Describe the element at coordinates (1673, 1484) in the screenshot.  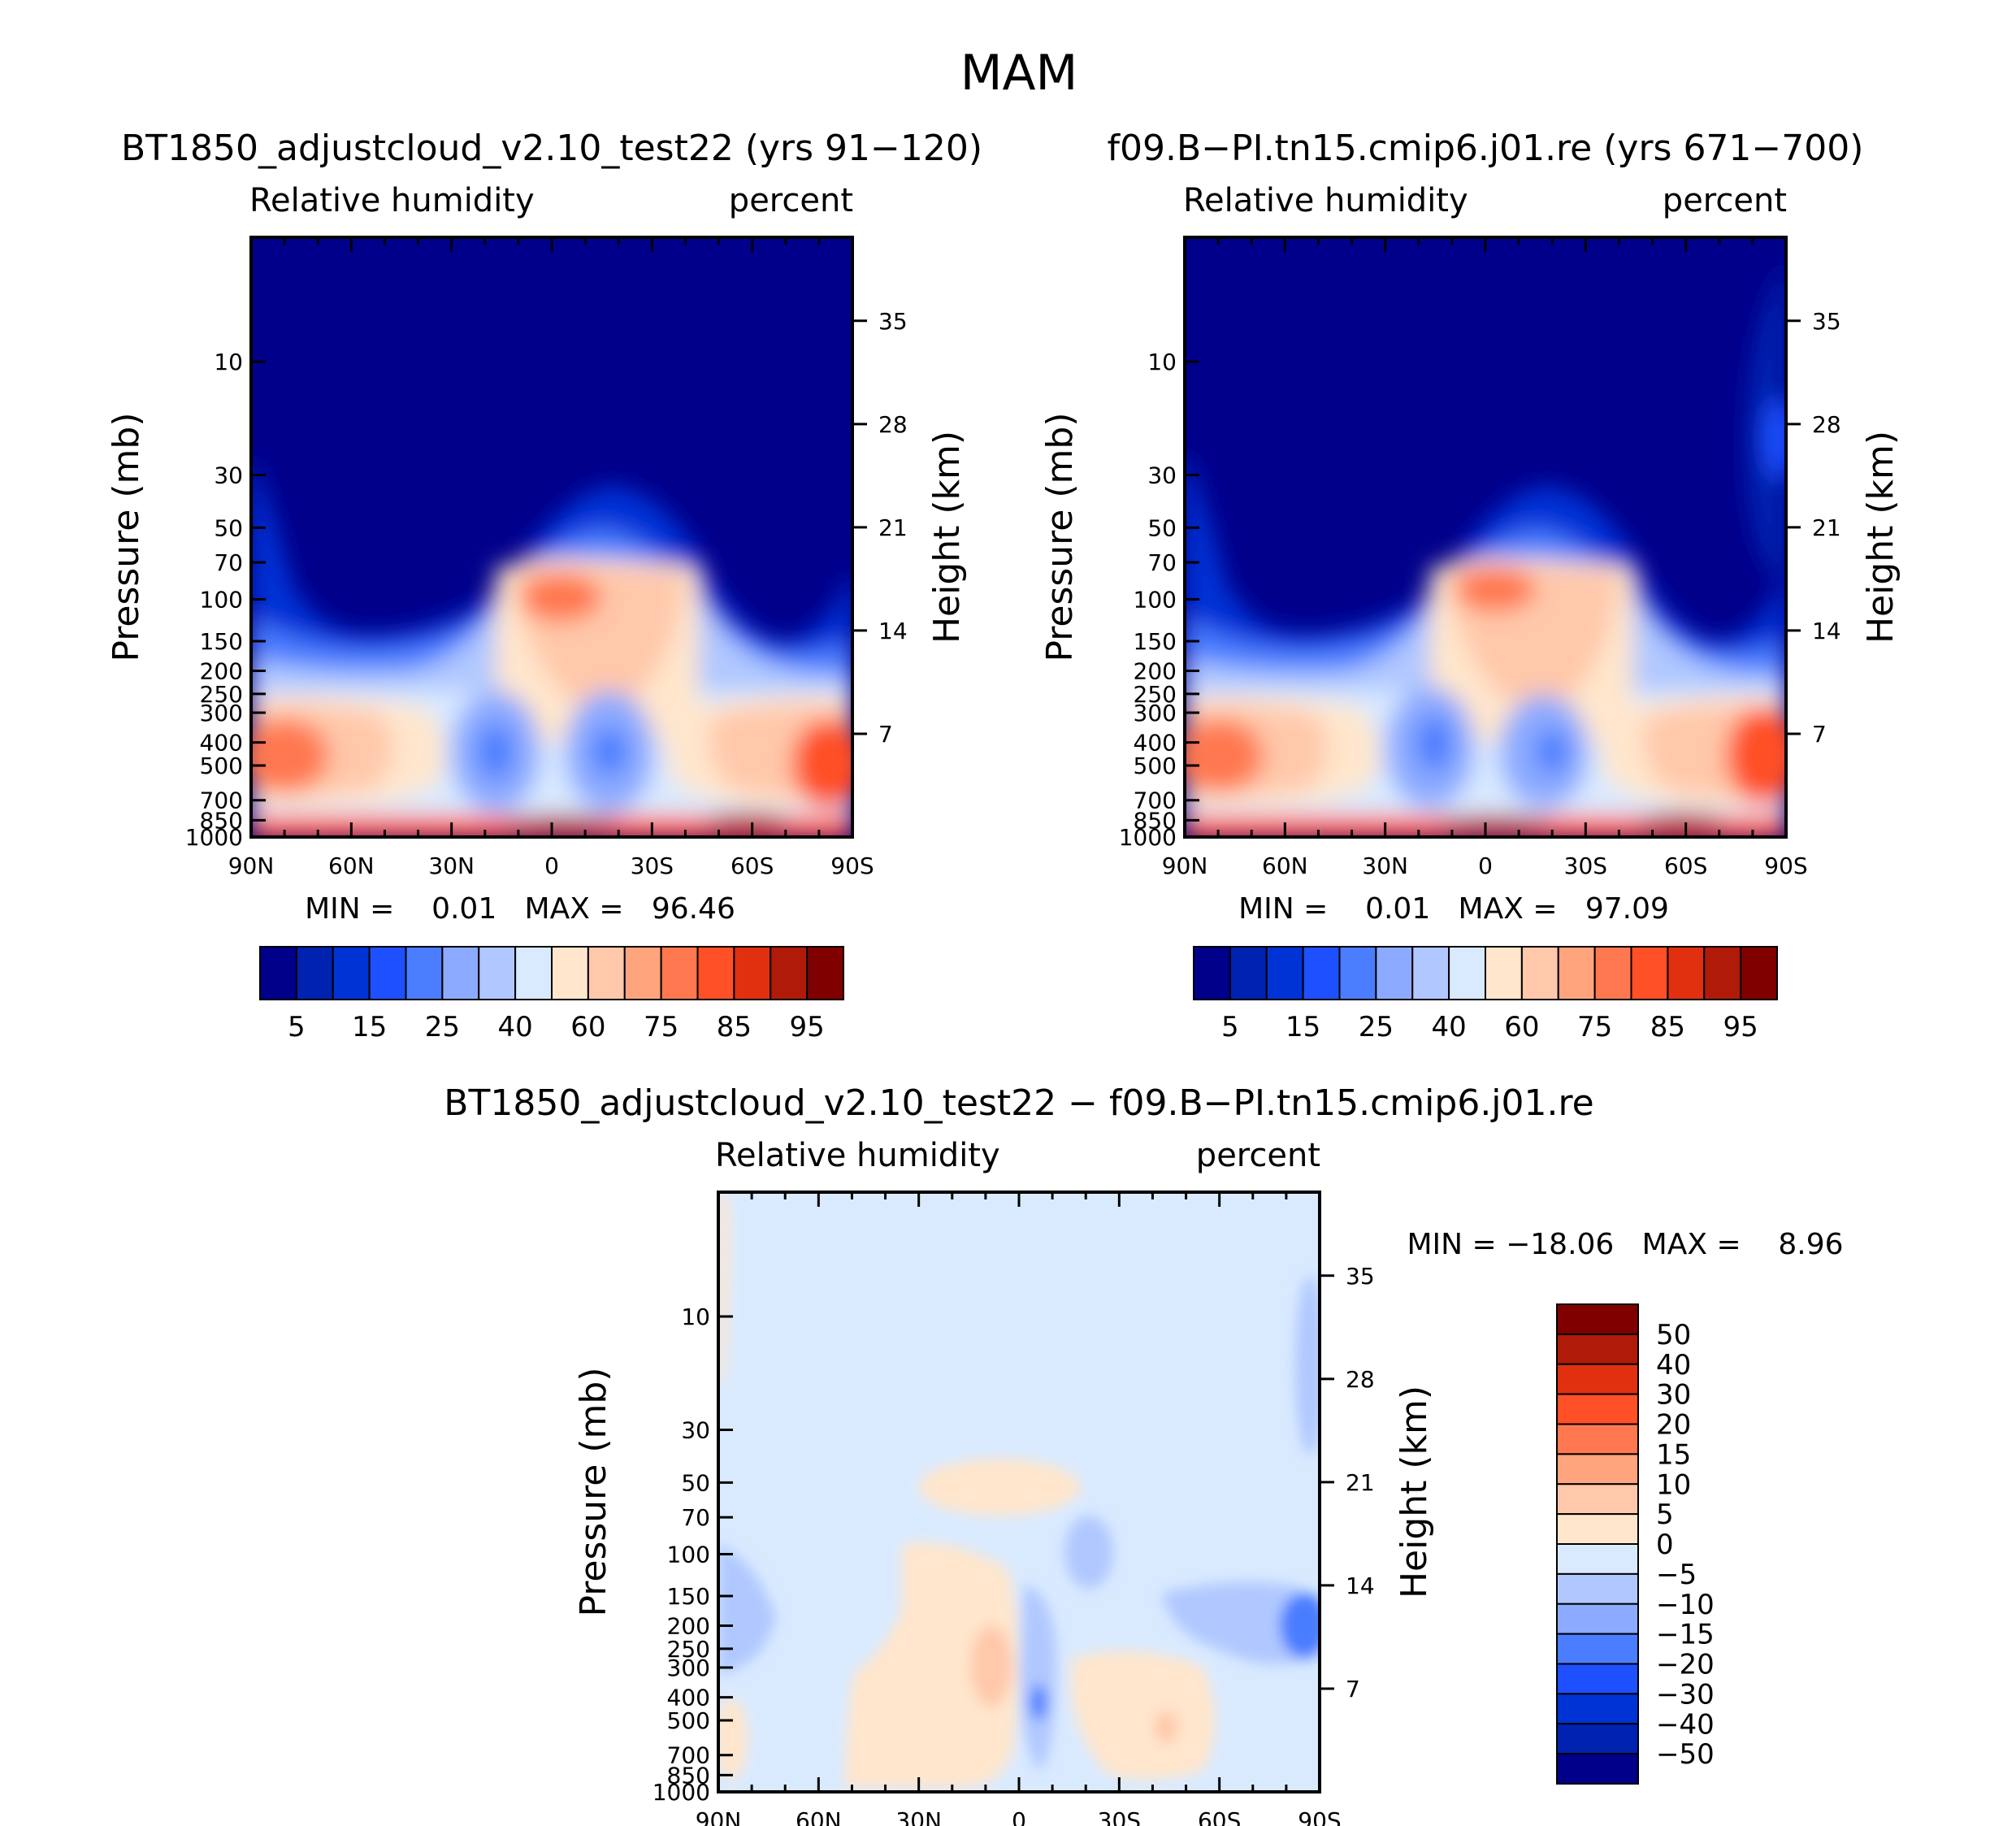
I see `colorbar-label: 10` at that location.